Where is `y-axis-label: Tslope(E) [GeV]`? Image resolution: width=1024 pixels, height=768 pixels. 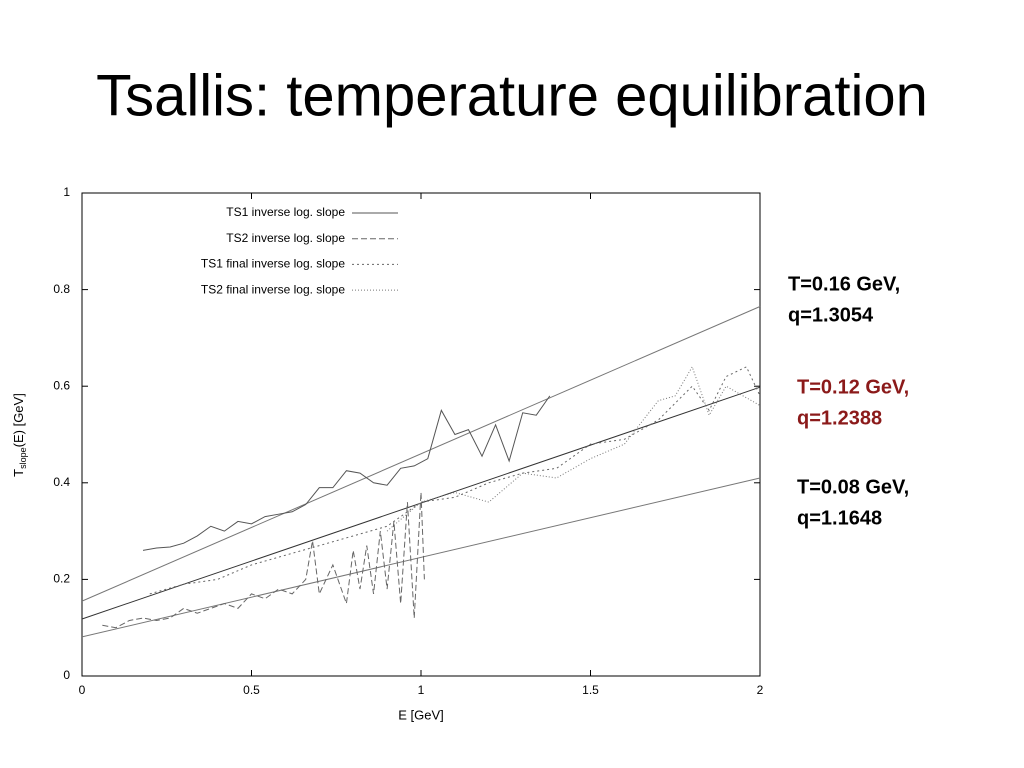 y-axis-label: Tslope(E) [GeV] is located at coordinates (19, 435).